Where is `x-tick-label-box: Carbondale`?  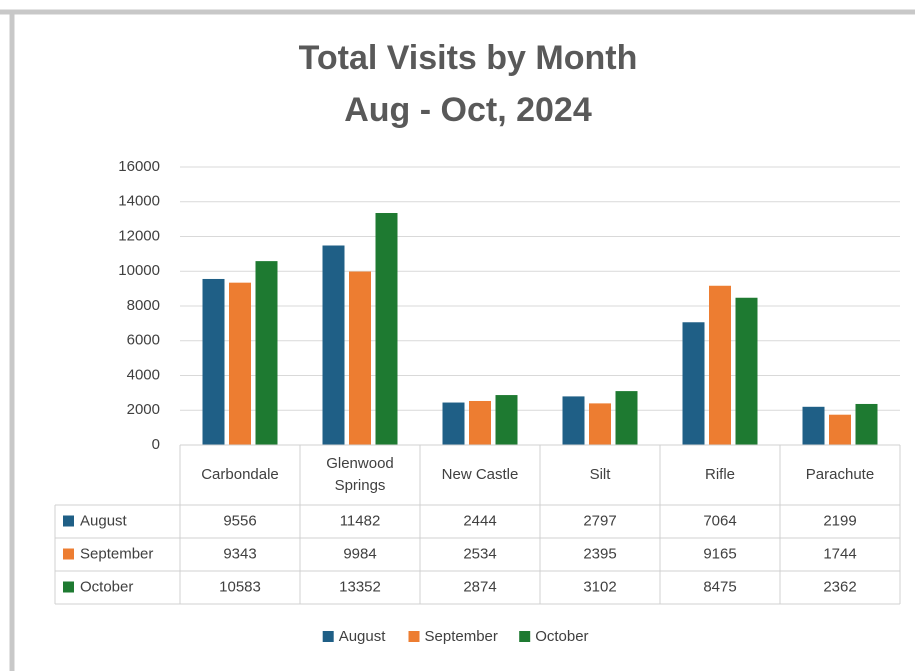 x-tick-label-box: Carbondale is located at coordinates (240, 474).